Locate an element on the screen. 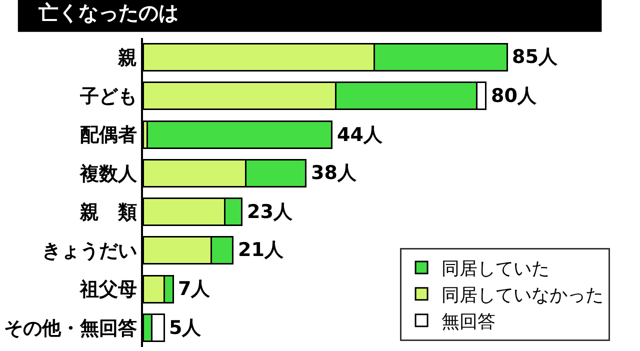 This screenshot has height=351, width=640. annotation: 44人 is located at coordinates (360, 135).